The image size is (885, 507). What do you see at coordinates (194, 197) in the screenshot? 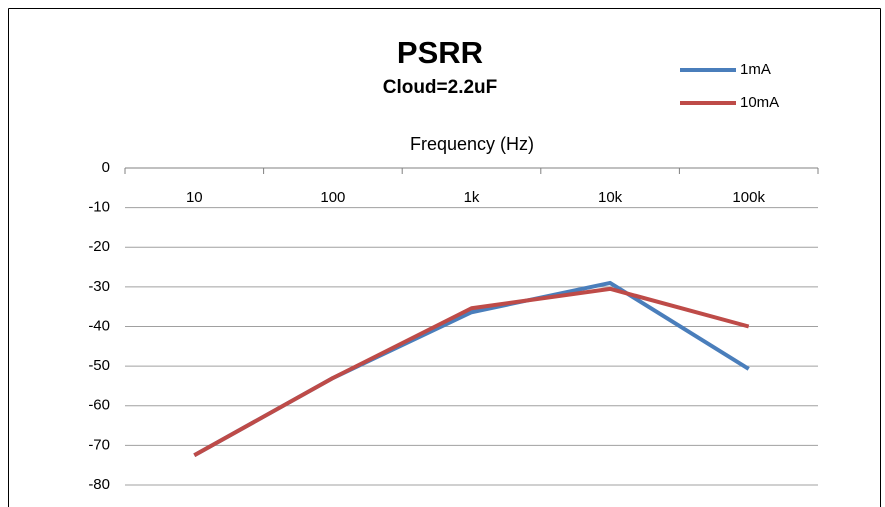
I see `x-tick-label: 10` at bounding box center [194, 197].